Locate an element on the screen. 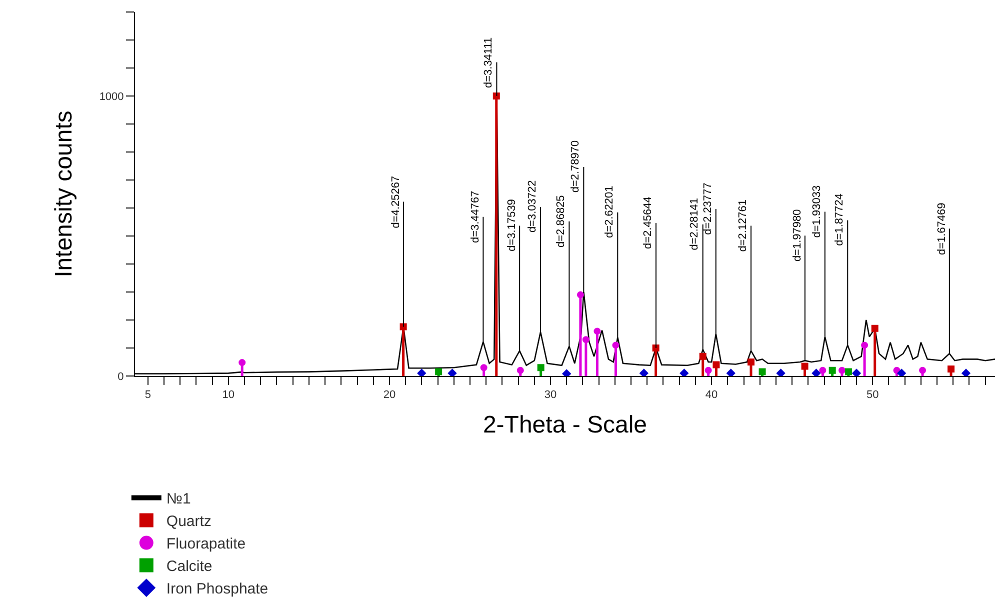 The height and width of the screenshot is (608, 998). annotation: d=2.62201 is located at coordinates (609, 212).